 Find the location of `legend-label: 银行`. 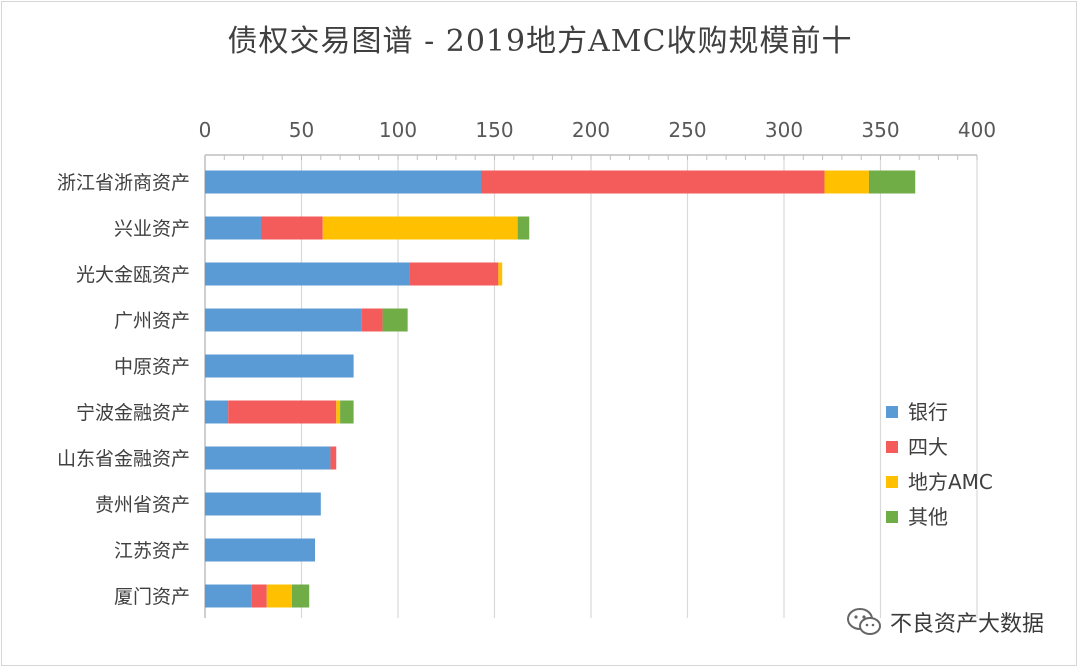

legend-label: 银行 is located at coordinates (928, 412).